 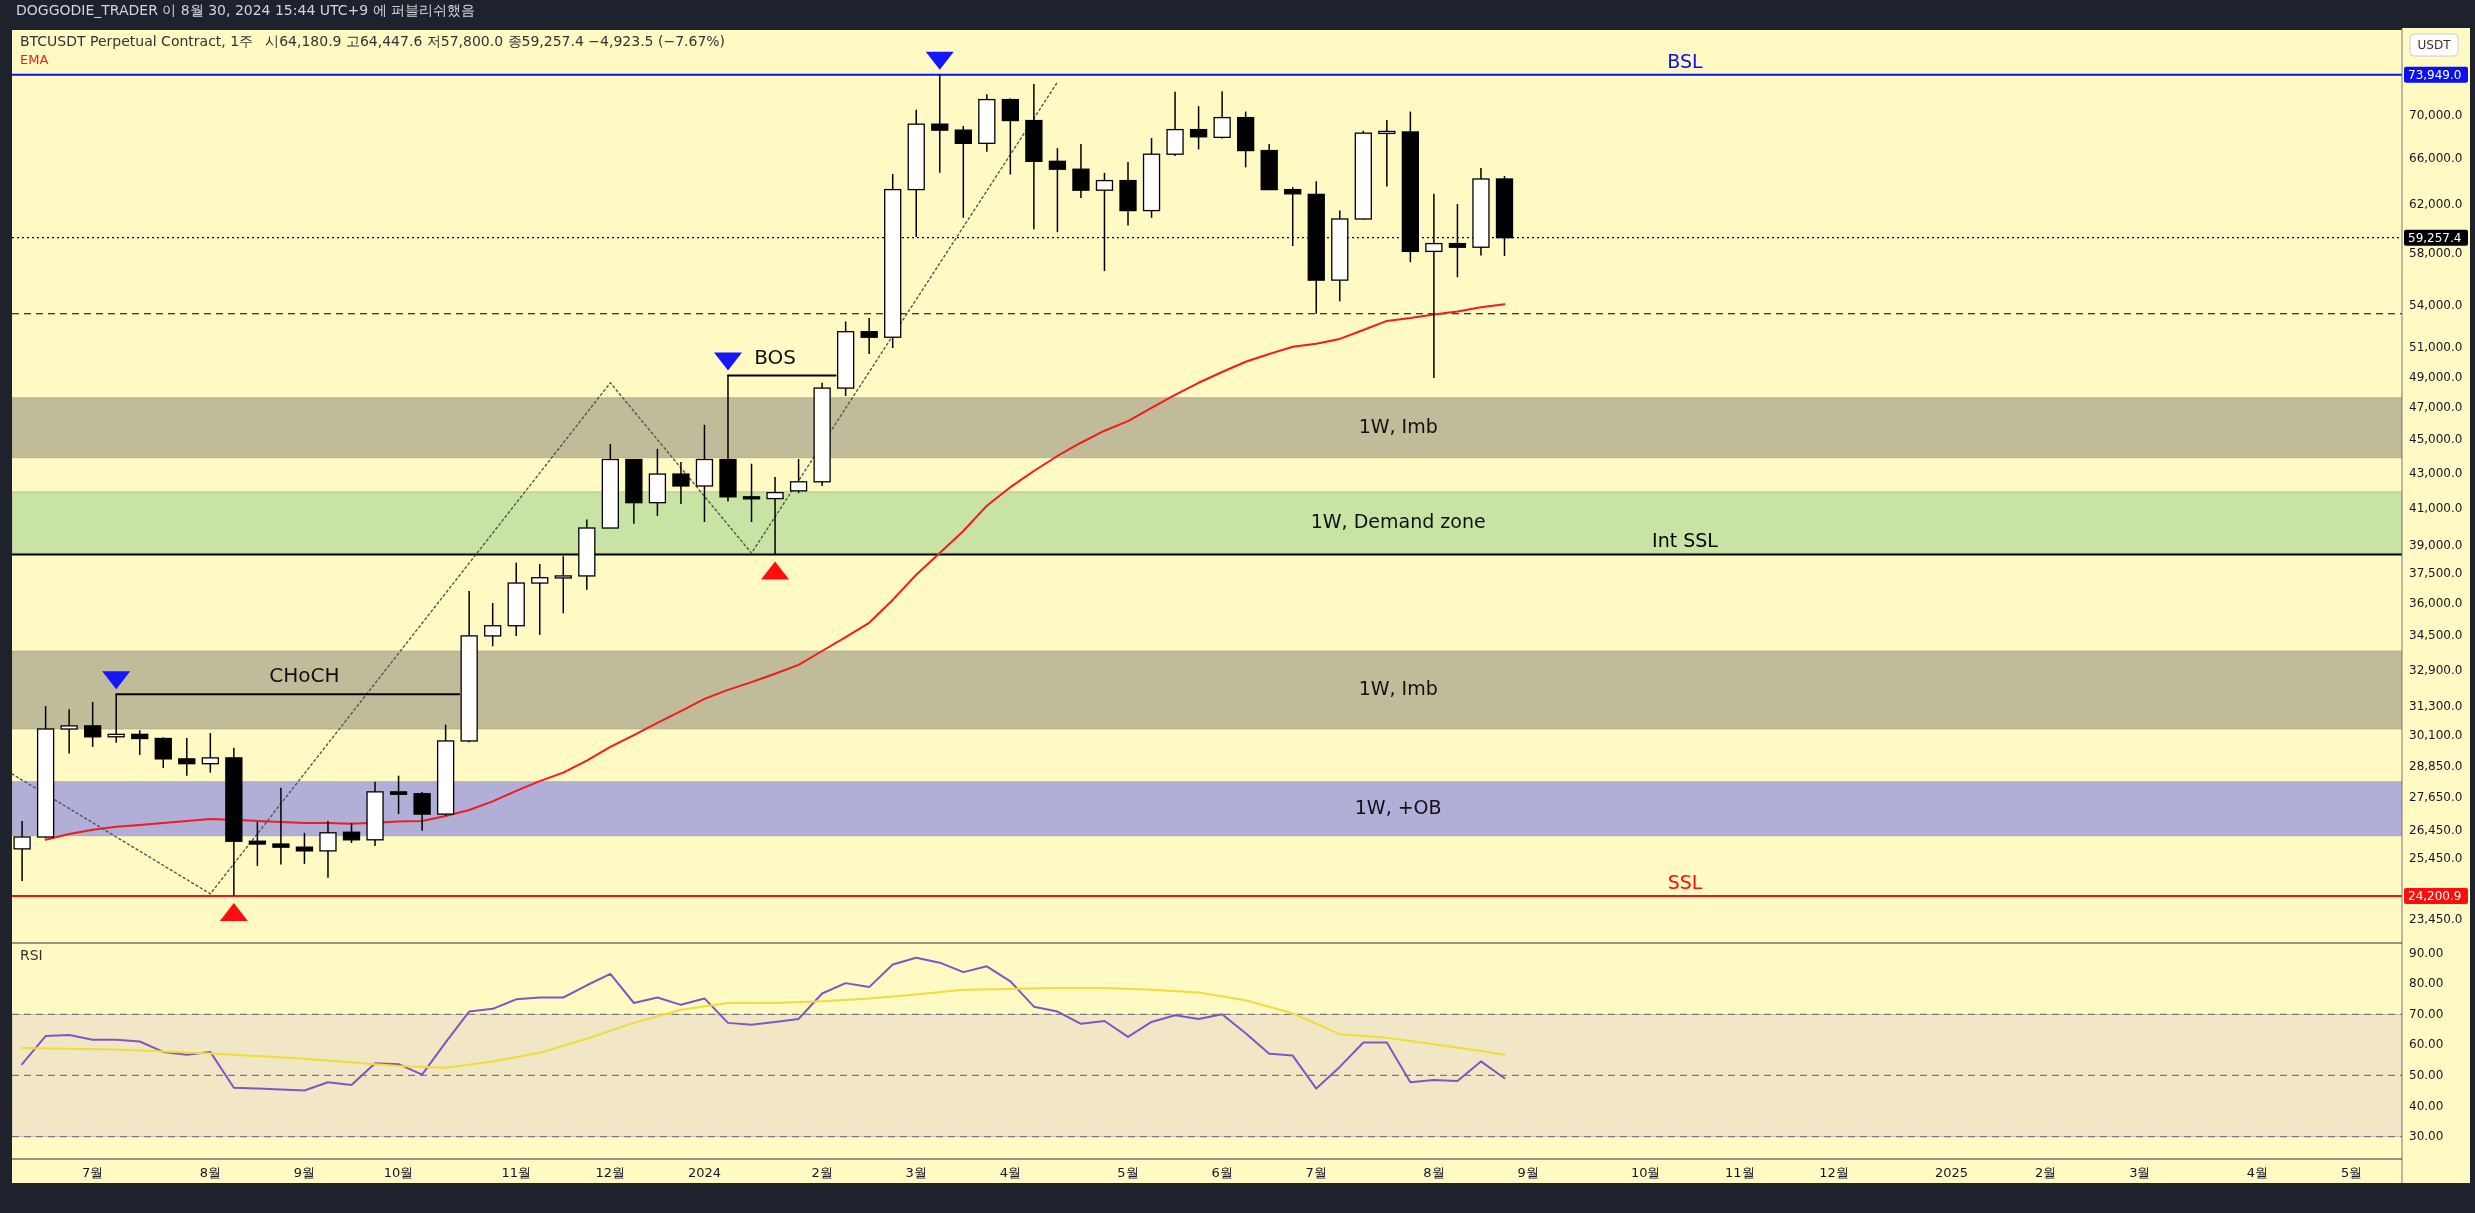 I want to click on y-tick-label: 80.00, so click(x=2426, y=983).